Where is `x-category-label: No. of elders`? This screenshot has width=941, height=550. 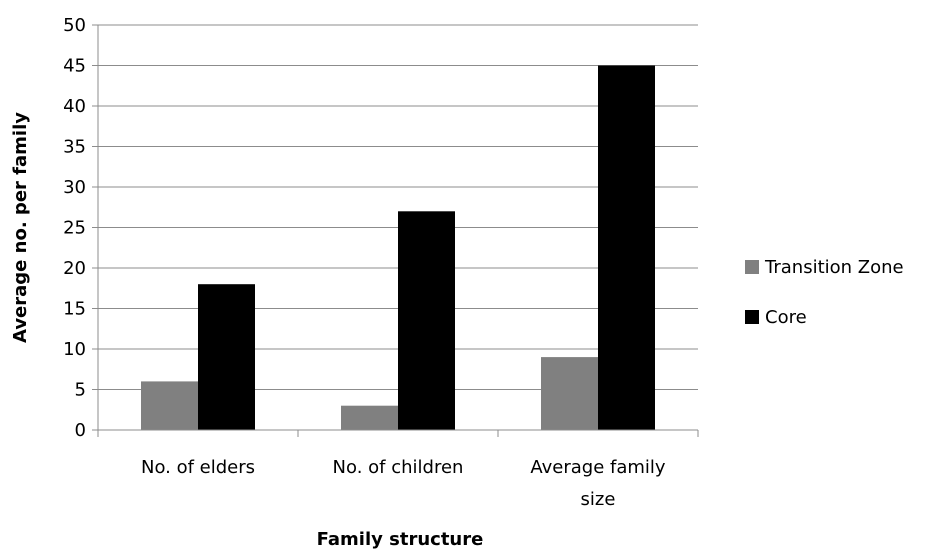
x-category-label: No. of elders is located at coordinates (198, 467).